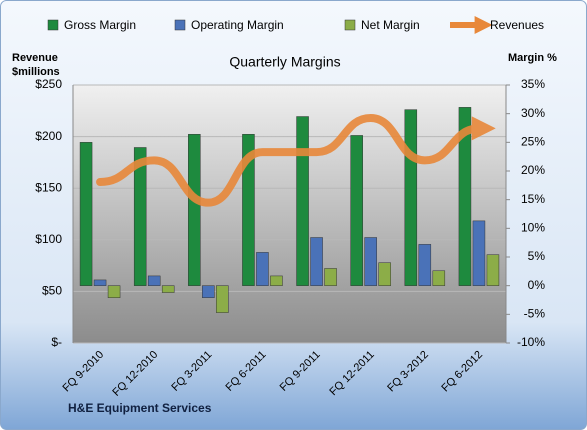  Describe the element at coordinates (36, 65) in the screenshot. I see `y-axis-label: Revenue $millions` at that location.